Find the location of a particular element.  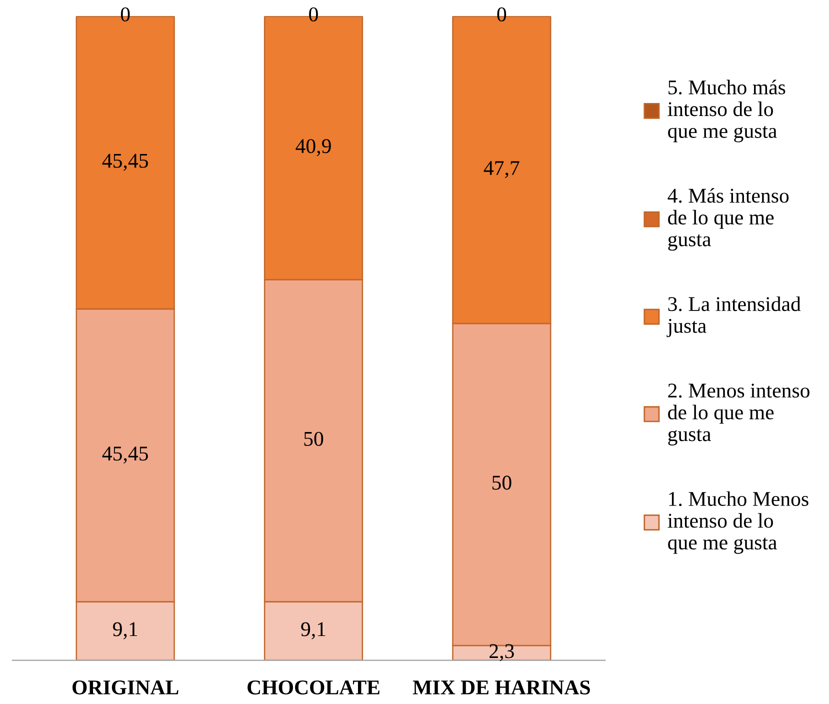

data-label: 40,9 is located at coordinates (313, 147).